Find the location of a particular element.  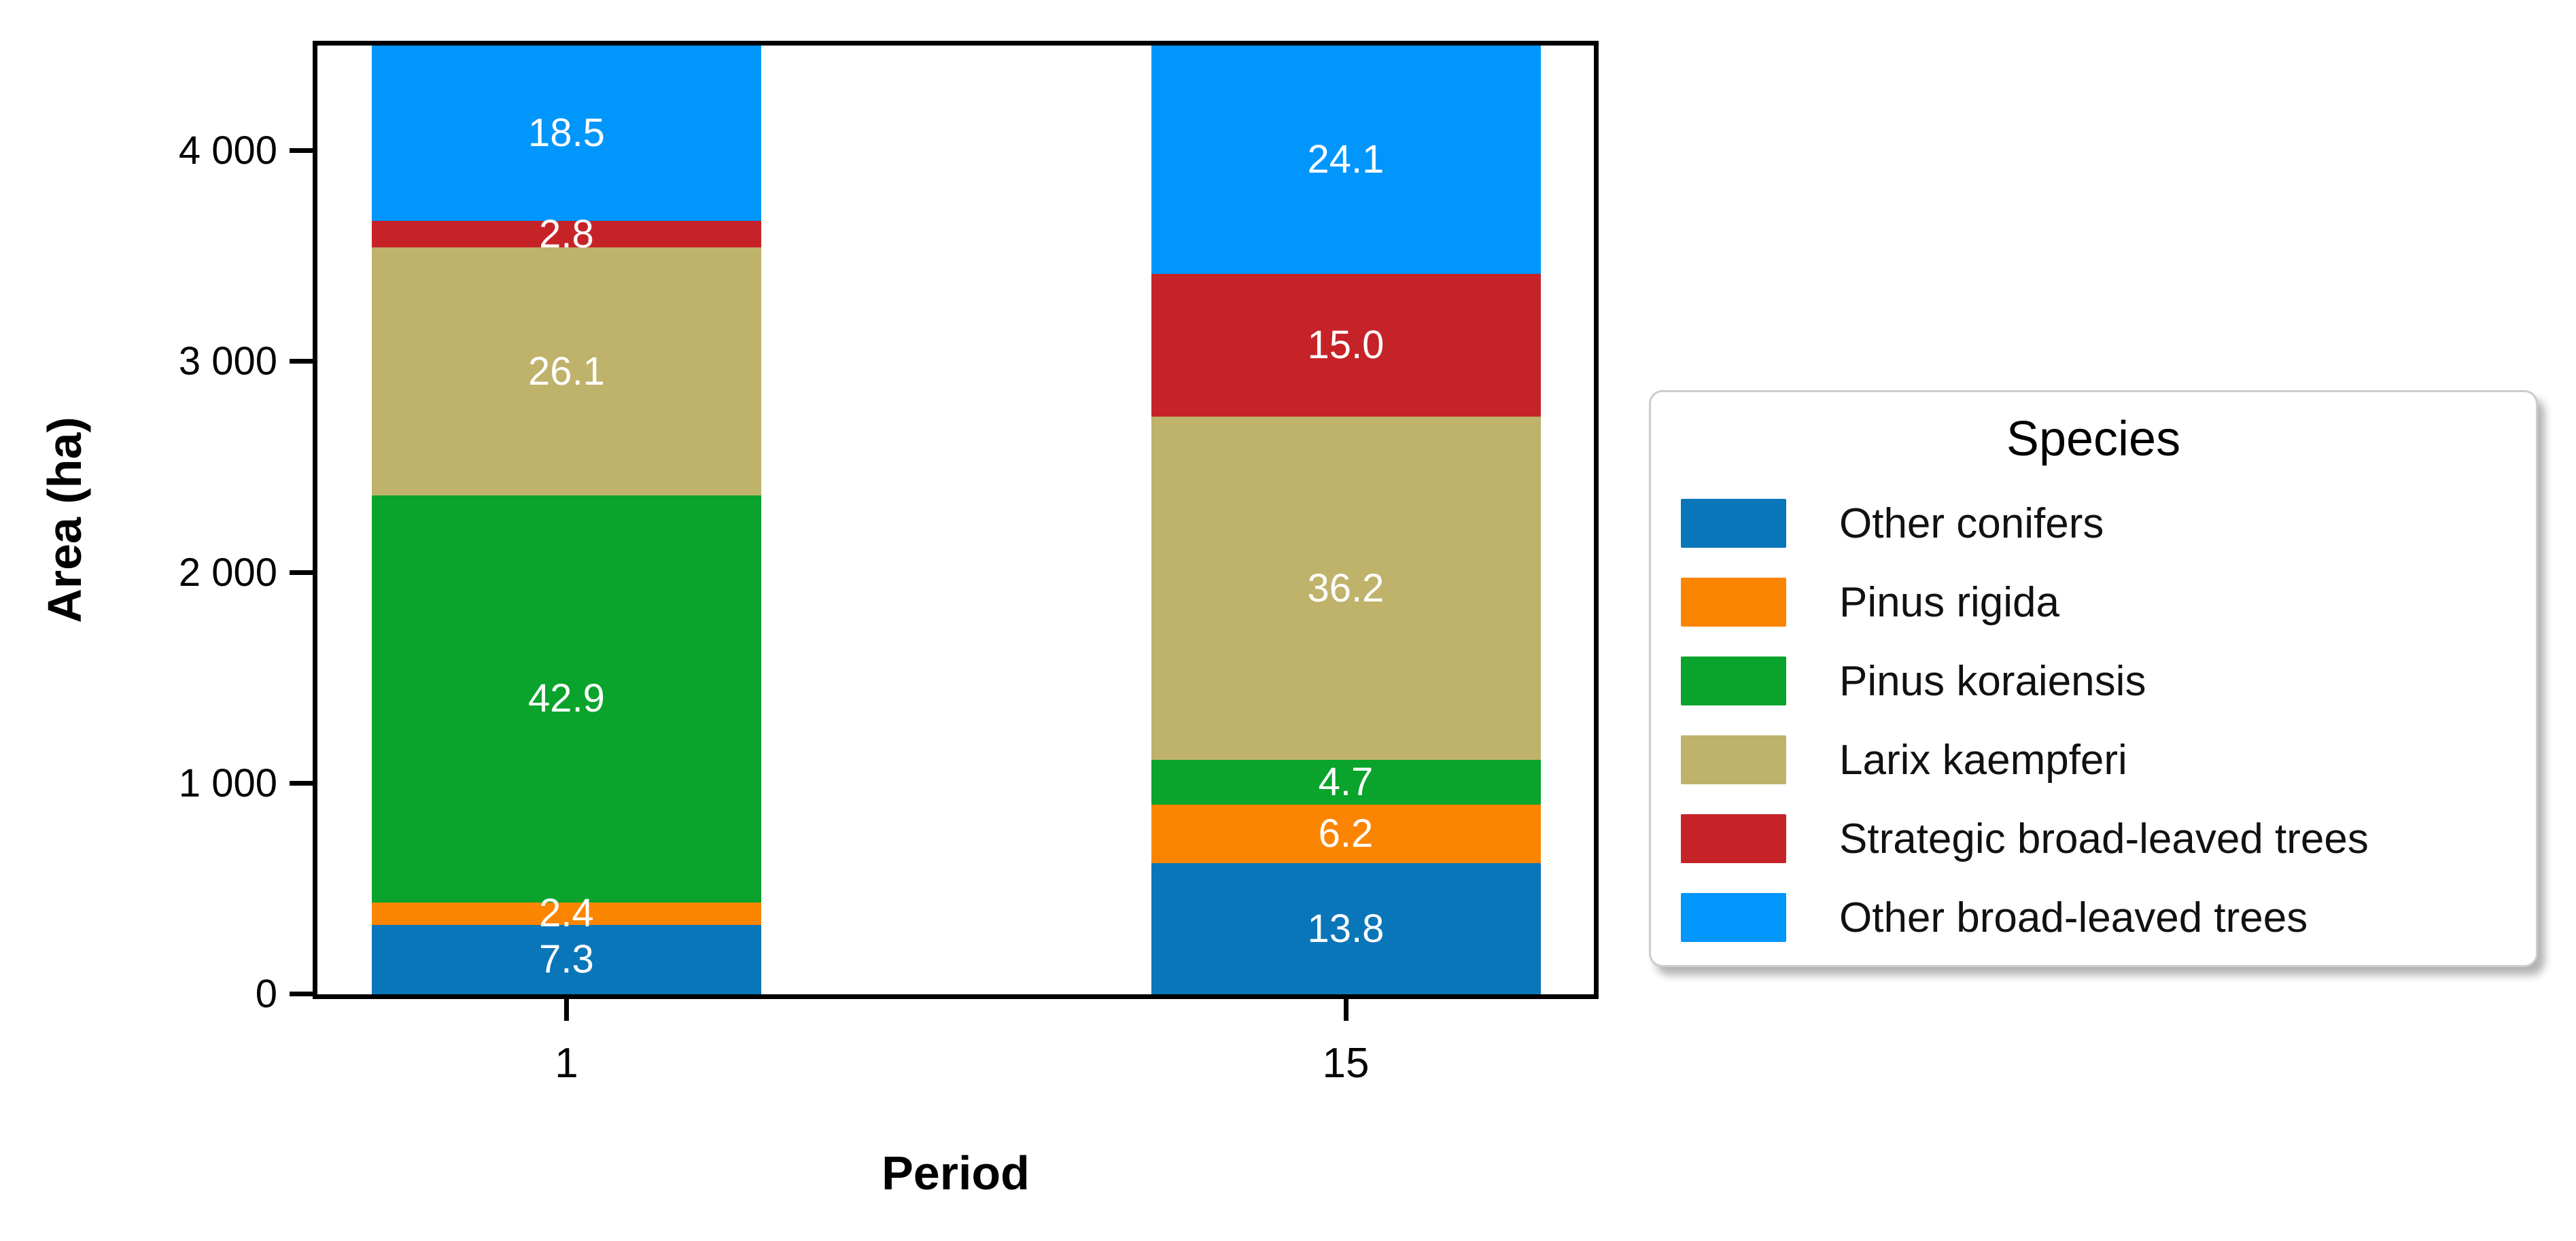

segment-value-label: 26.1 is located at coordinates (566, 372).